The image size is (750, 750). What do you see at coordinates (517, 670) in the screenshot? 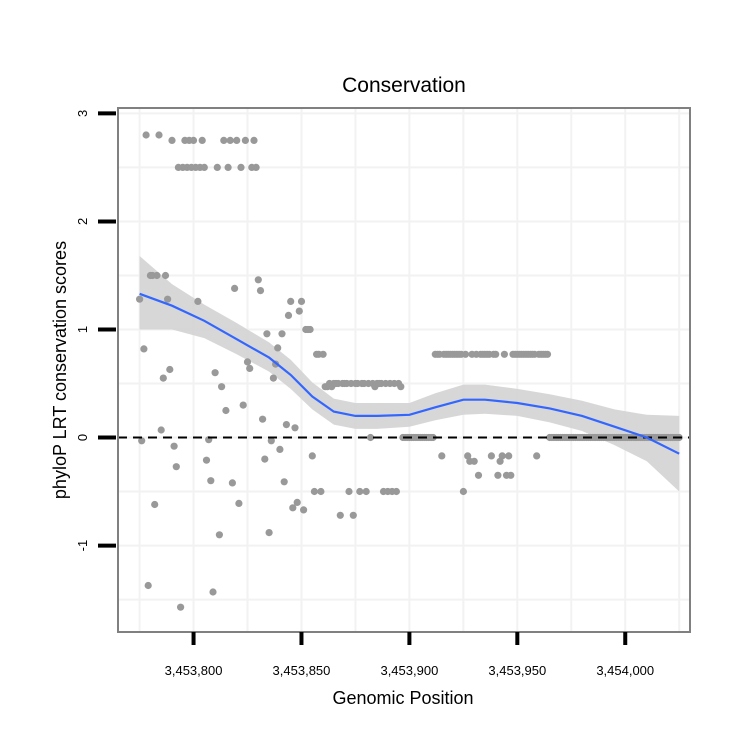
I see `x-tick-label: 3,453,950` at bounding box center [517, 670].